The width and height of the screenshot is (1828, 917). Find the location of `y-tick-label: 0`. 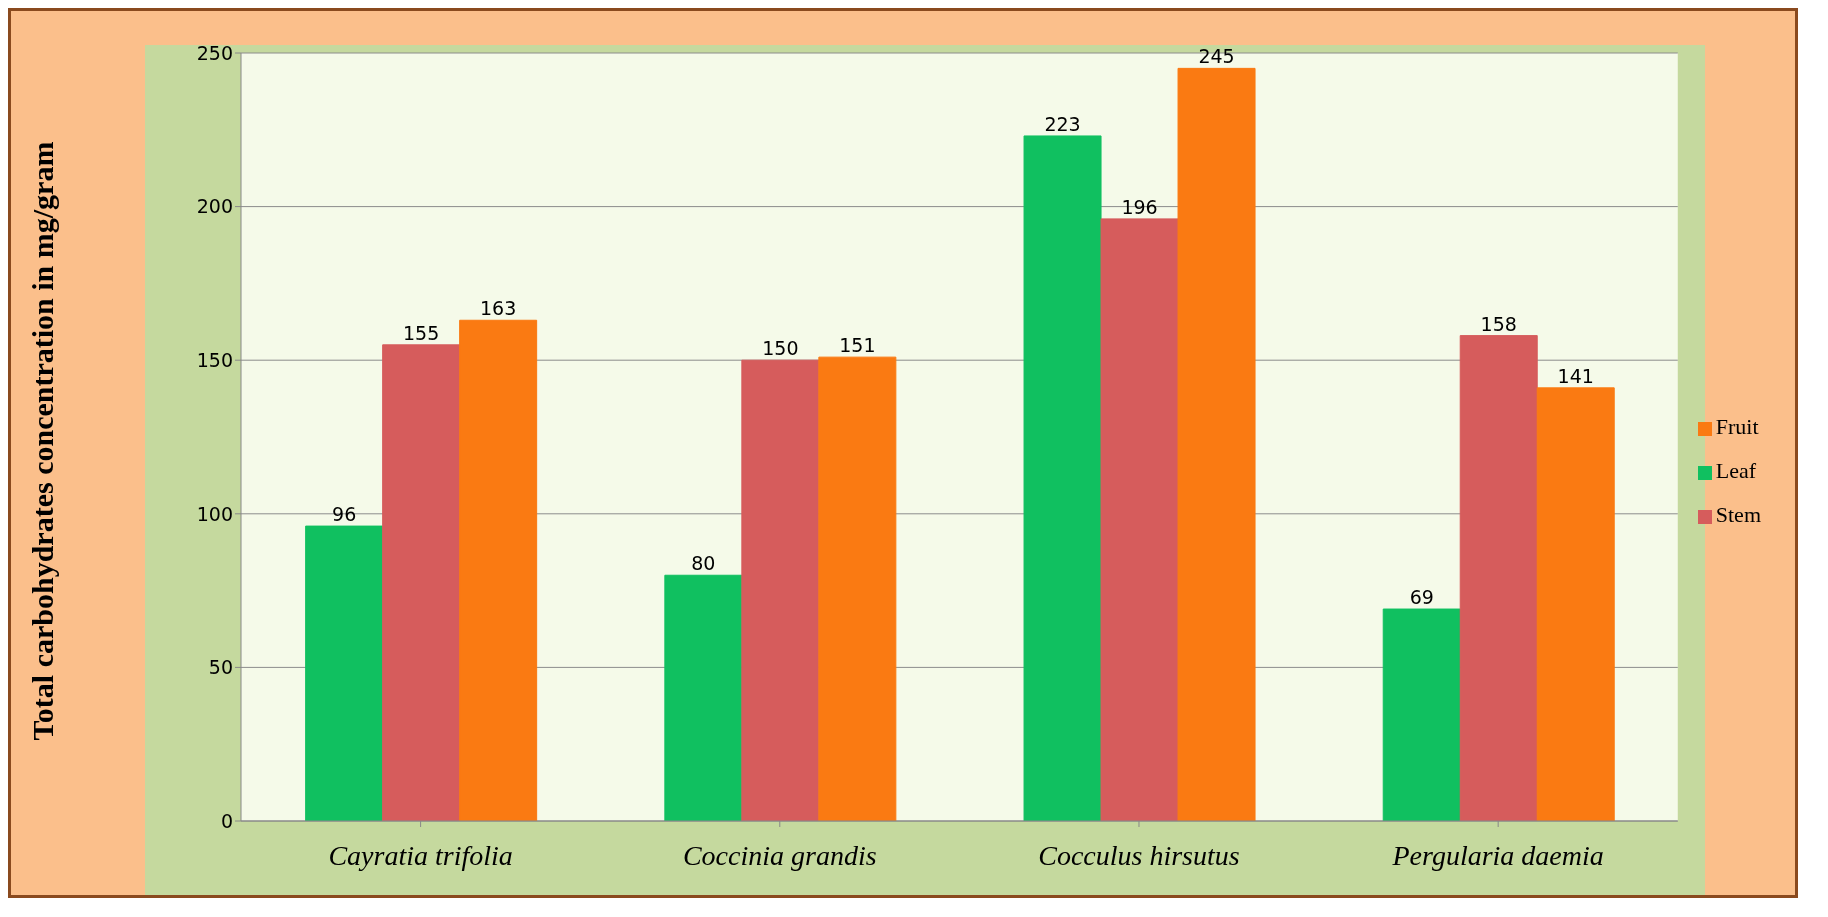

y-tick-label: 0 is located at coordinates (226, 820).